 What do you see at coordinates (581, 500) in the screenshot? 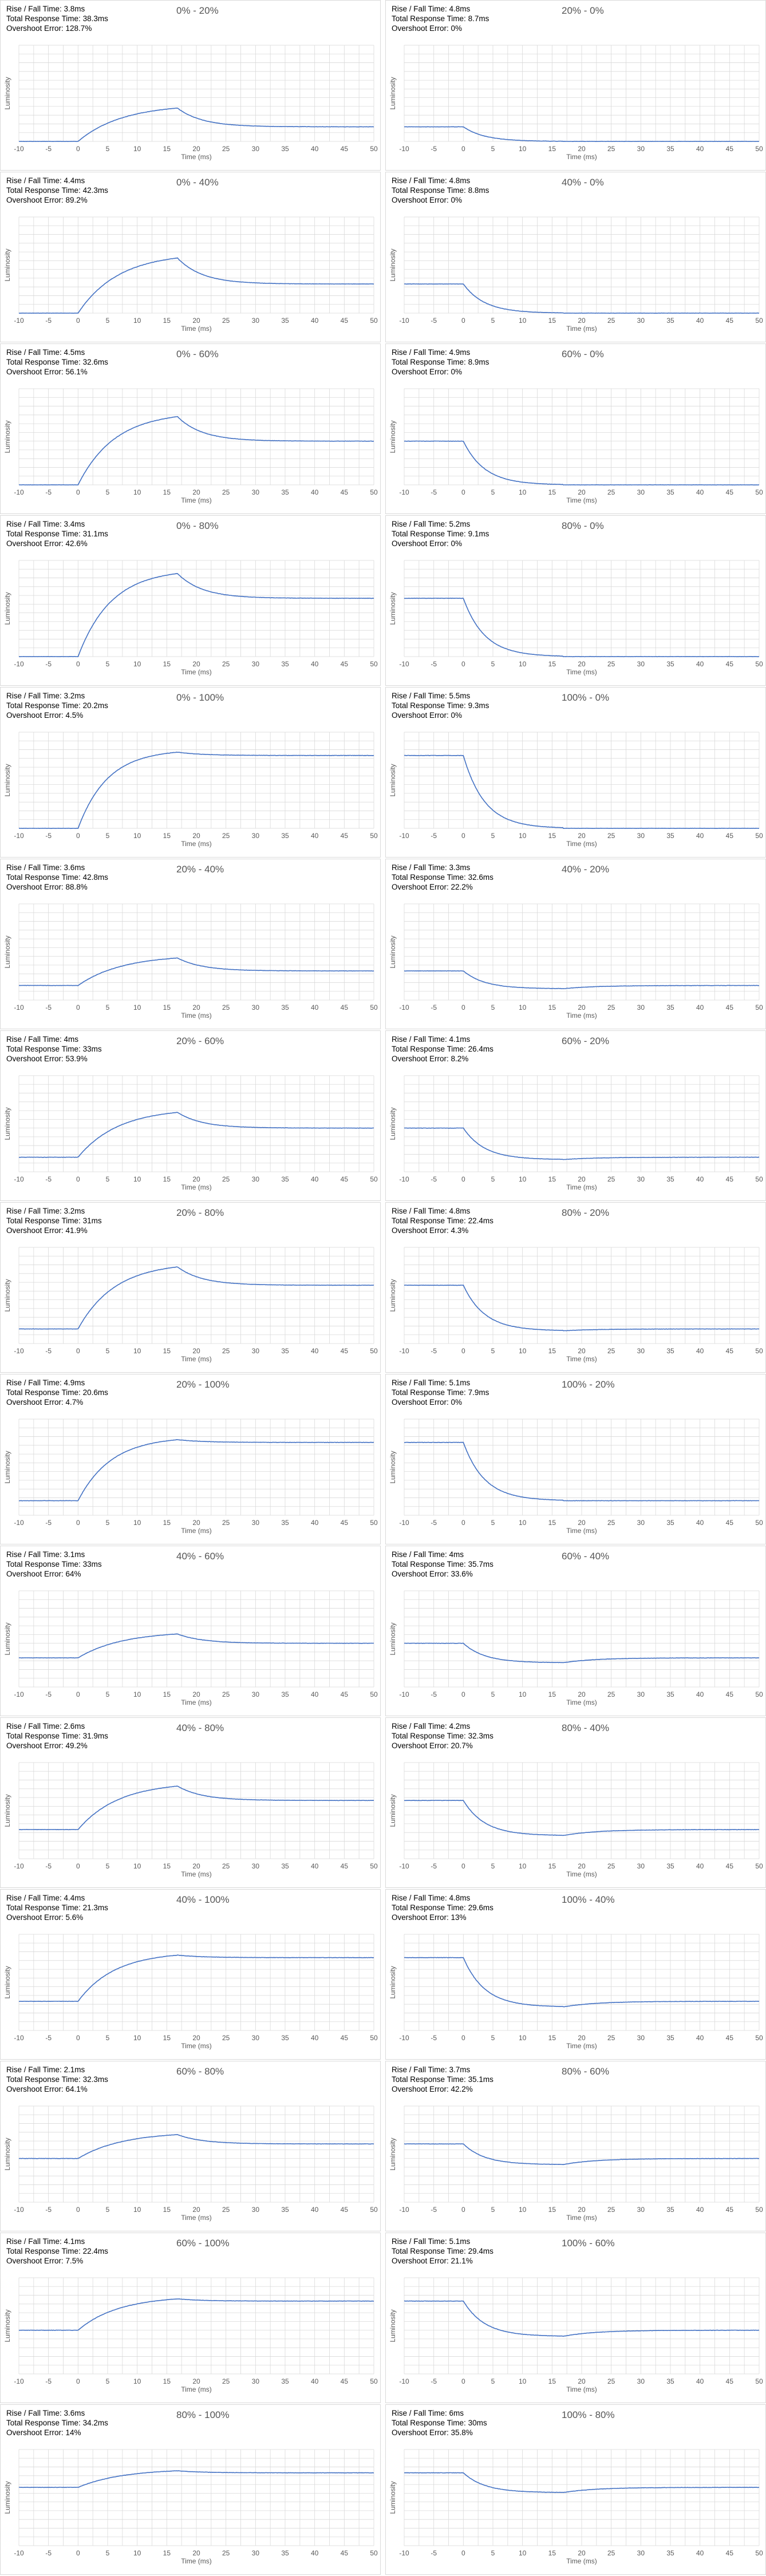
I see `x-axis-label: Time (ms)` at bounding box center [581, 500].